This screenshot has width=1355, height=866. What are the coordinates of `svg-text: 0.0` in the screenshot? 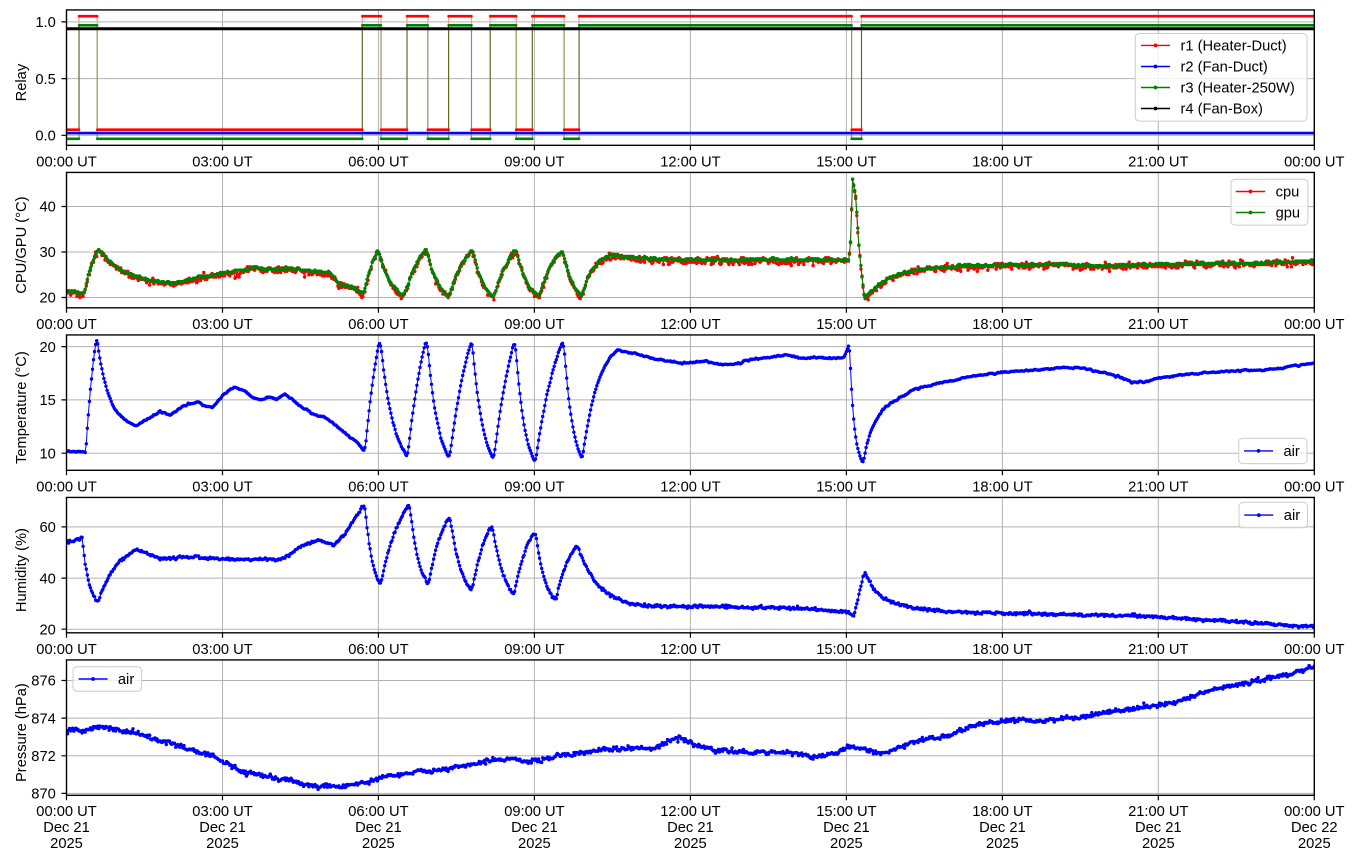 It's located at (45, 137).